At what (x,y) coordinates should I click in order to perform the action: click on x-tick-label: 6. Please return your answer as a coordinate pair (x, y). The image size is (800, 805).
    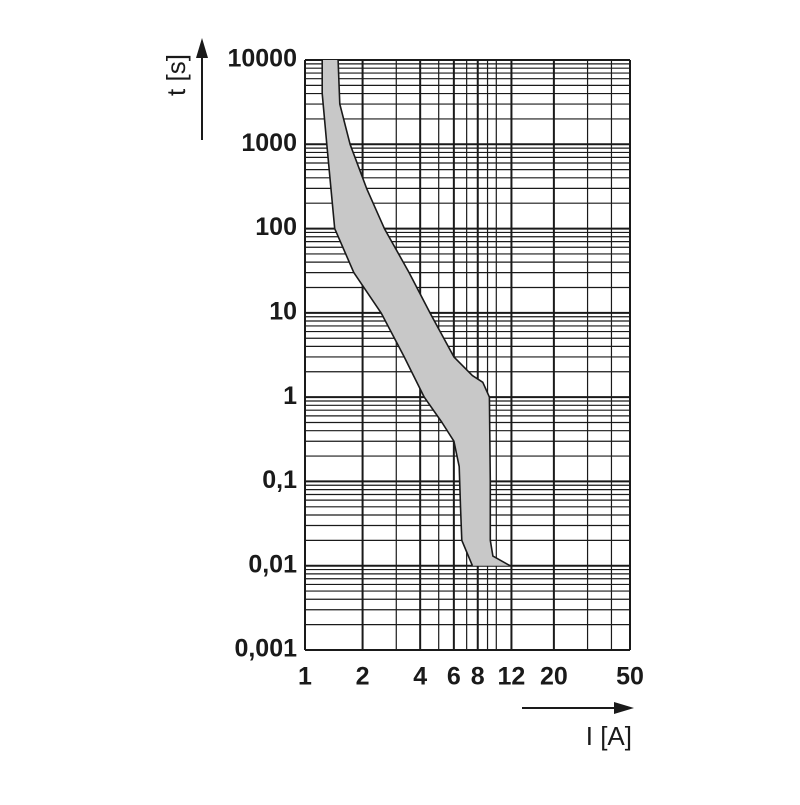
    Looking at the image, I should click on (454, 677).